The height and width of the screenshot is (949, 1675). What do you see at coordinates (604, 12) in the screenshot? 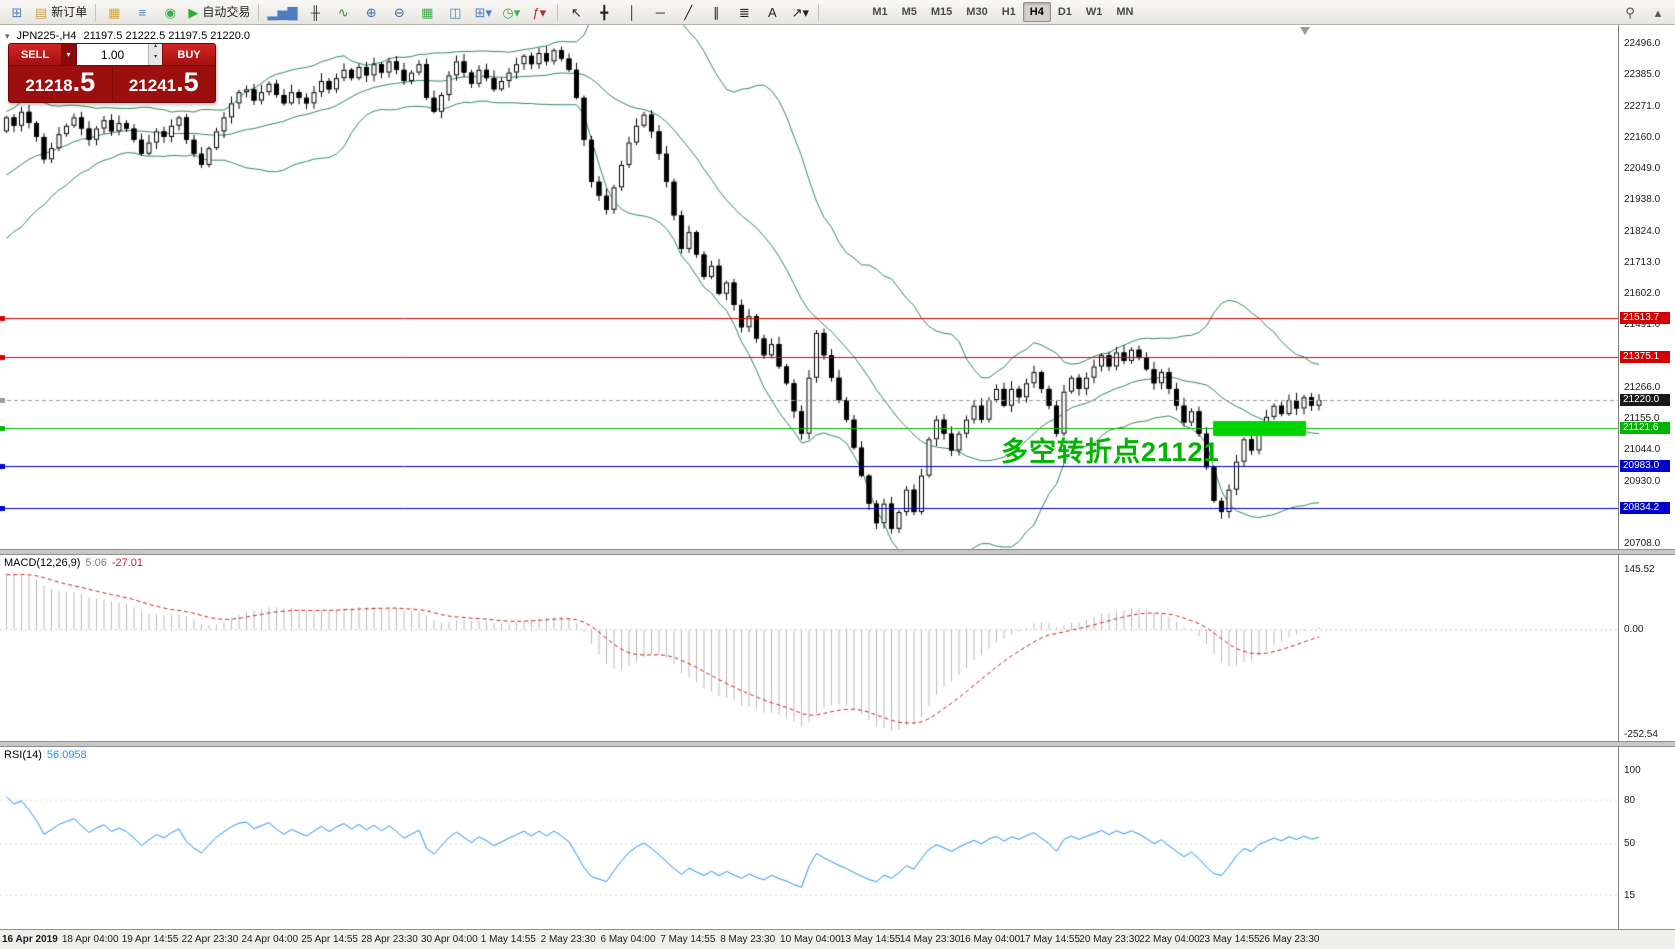
I see `crosshair-icon: ╋` at bounding box center [604, 12].